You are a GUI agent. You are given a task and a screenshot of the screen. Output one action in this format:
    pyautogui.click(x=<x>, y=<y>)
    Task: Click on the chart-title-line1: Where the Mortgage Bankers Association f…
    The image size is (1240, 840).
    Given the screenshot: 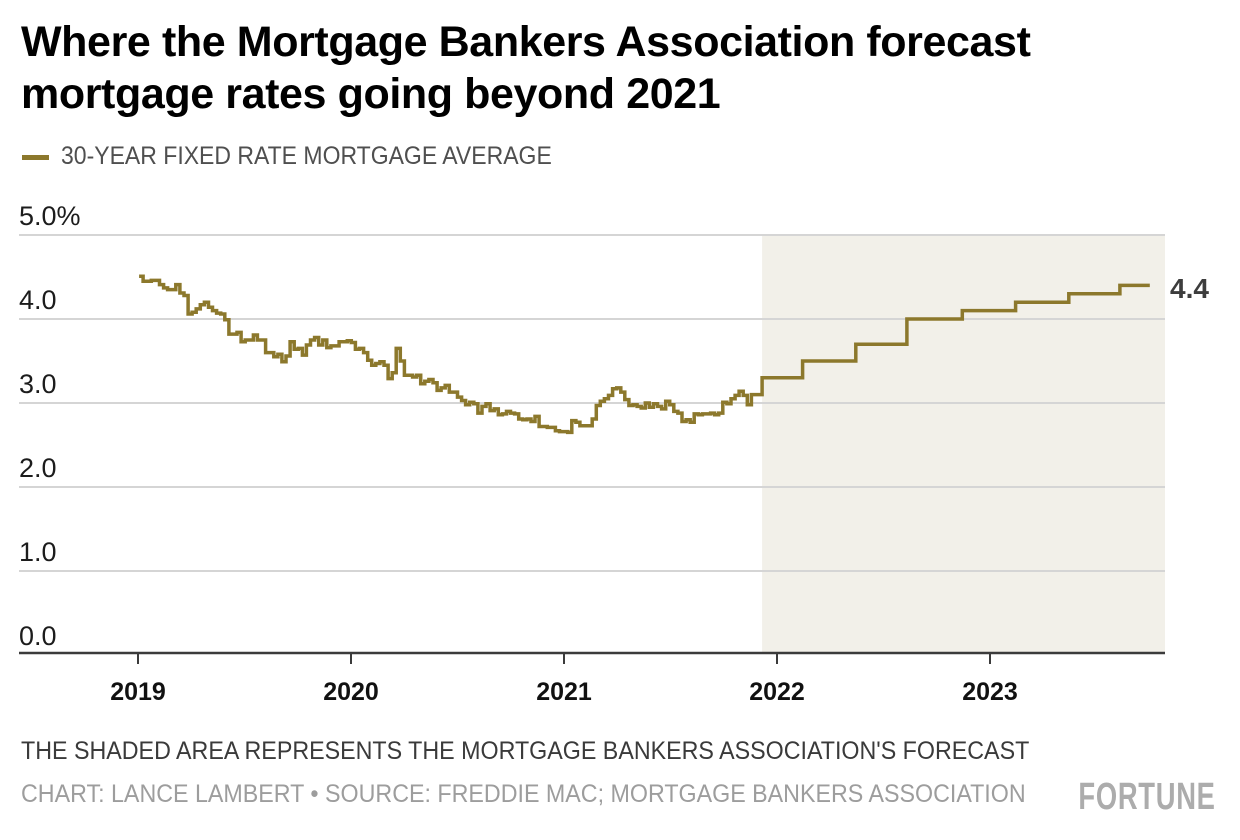 What is the action you would take?
    pyautogui.click(x=526, y=42)
    